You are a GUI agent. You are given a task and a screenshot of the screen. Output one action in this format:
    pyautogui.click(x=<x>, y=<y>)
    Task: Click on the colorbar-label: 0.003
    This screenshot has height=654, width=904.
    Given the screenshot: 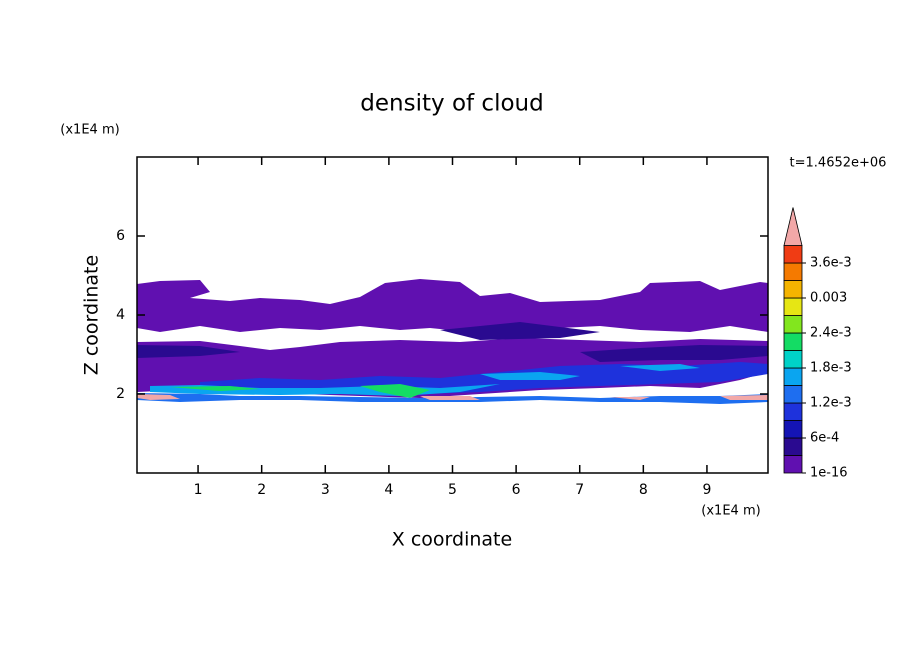 What is the action you would take?
    pyautogui.click(x=828, y=298)
    